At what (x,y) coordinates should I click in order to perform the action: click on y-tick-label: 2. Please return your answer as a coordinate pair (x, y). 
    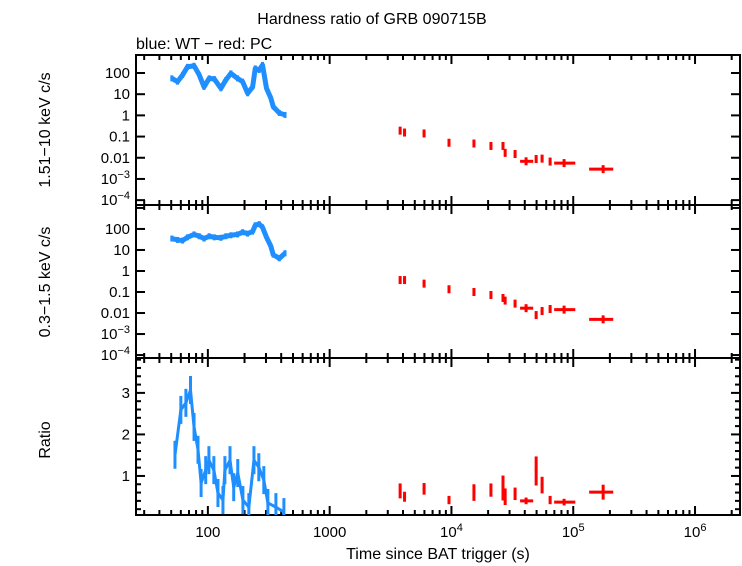
    Looking at the image, I should click on (126, 434).